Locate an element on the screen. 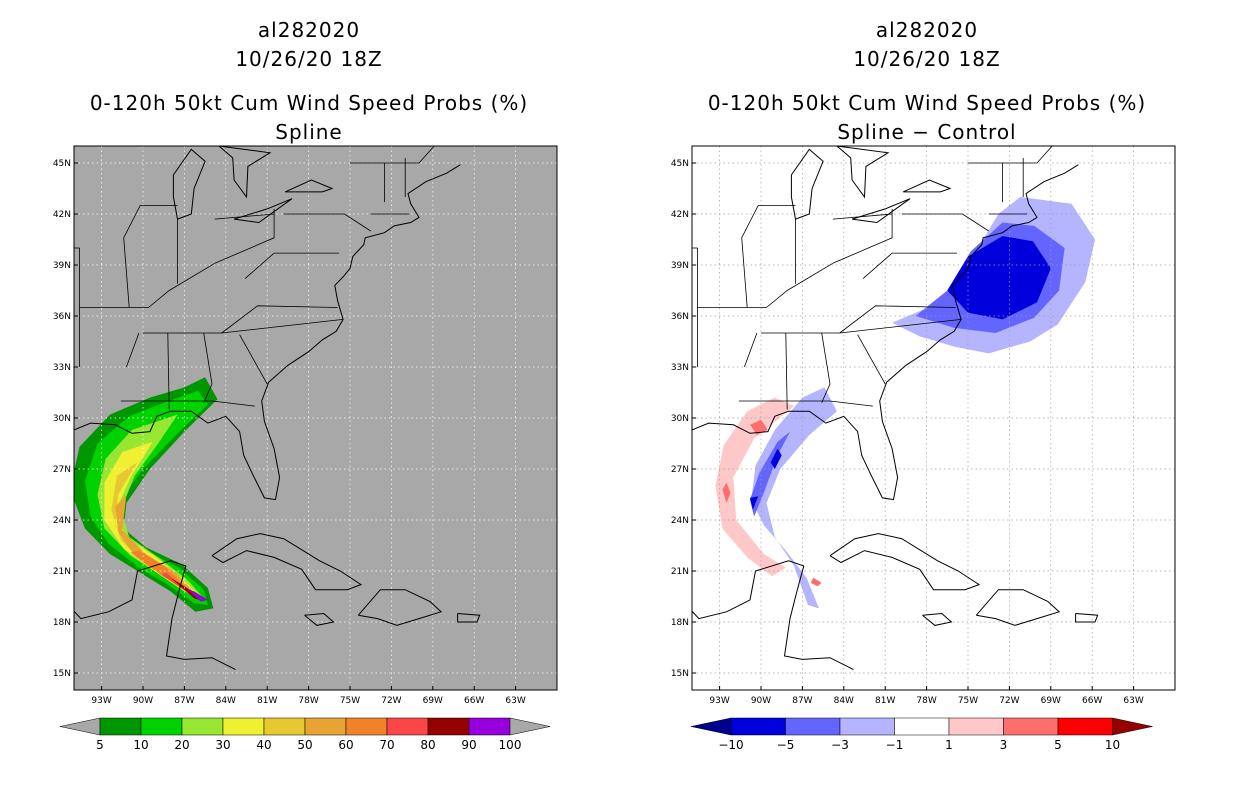 Image resolution: width=1236 pixels, height=800 pixels. colorbar-label: 70 is located at coordinates (386, 745).